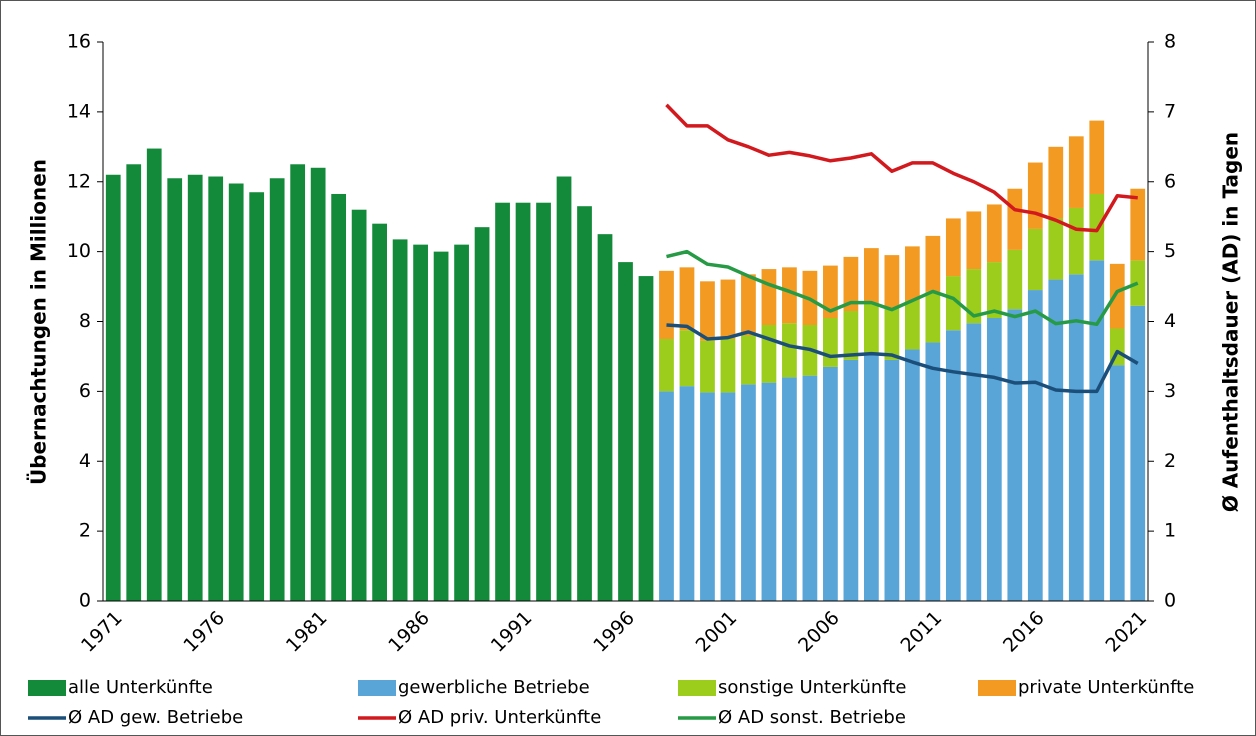 This screenshot has width=1256, height=736. Describe the element at coordinates (1170, 181) in the screenshot. I see `y2-tick-label: 6` at that location.